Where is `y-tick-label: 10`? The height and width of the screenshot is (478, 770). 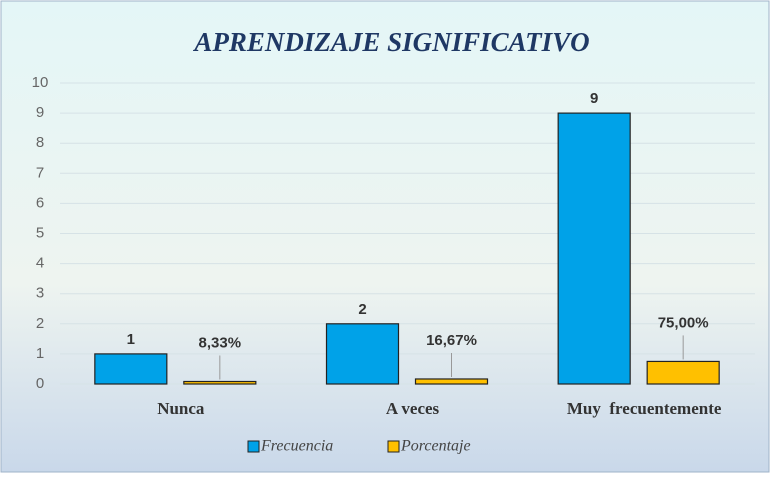
y-tick-label: 10 is located at coordinates (40, 82).